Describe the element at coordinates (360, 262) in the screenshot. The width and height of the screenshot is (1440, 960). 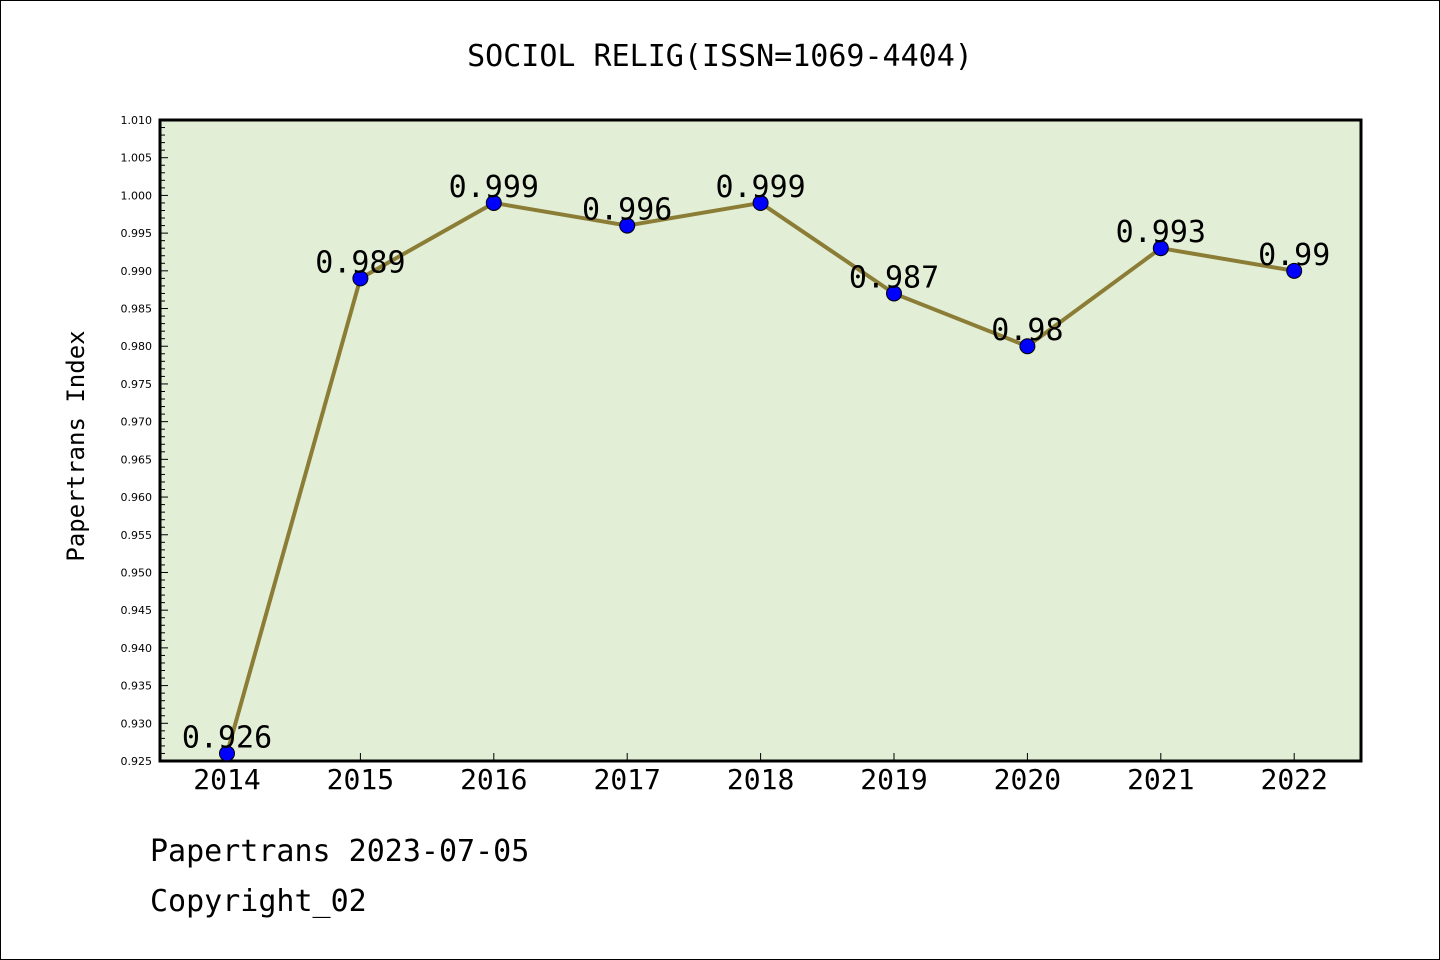
I see `data-label: 0.989` at that location.